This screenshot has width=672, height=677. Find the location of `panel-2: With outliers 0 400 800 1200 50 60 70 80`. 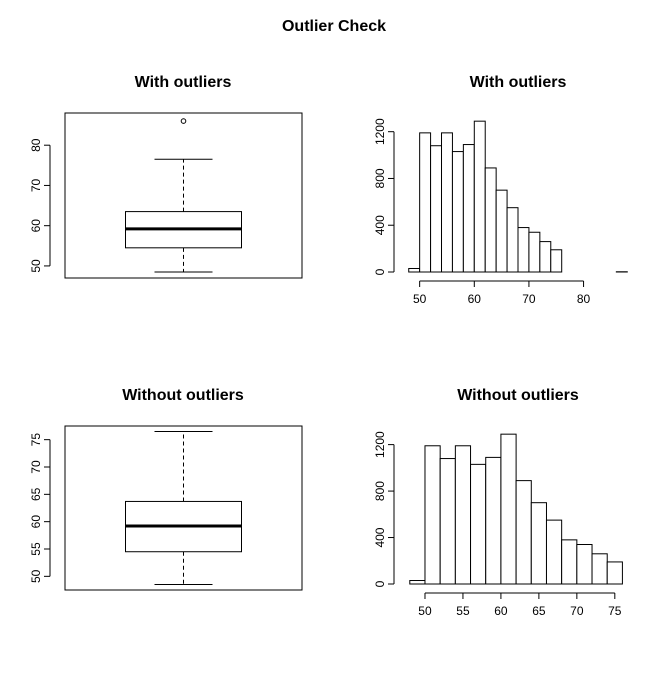

panel-2: With outliers 0 400 800 1200 50 60 70 80 is located at coordinates (500, 190).